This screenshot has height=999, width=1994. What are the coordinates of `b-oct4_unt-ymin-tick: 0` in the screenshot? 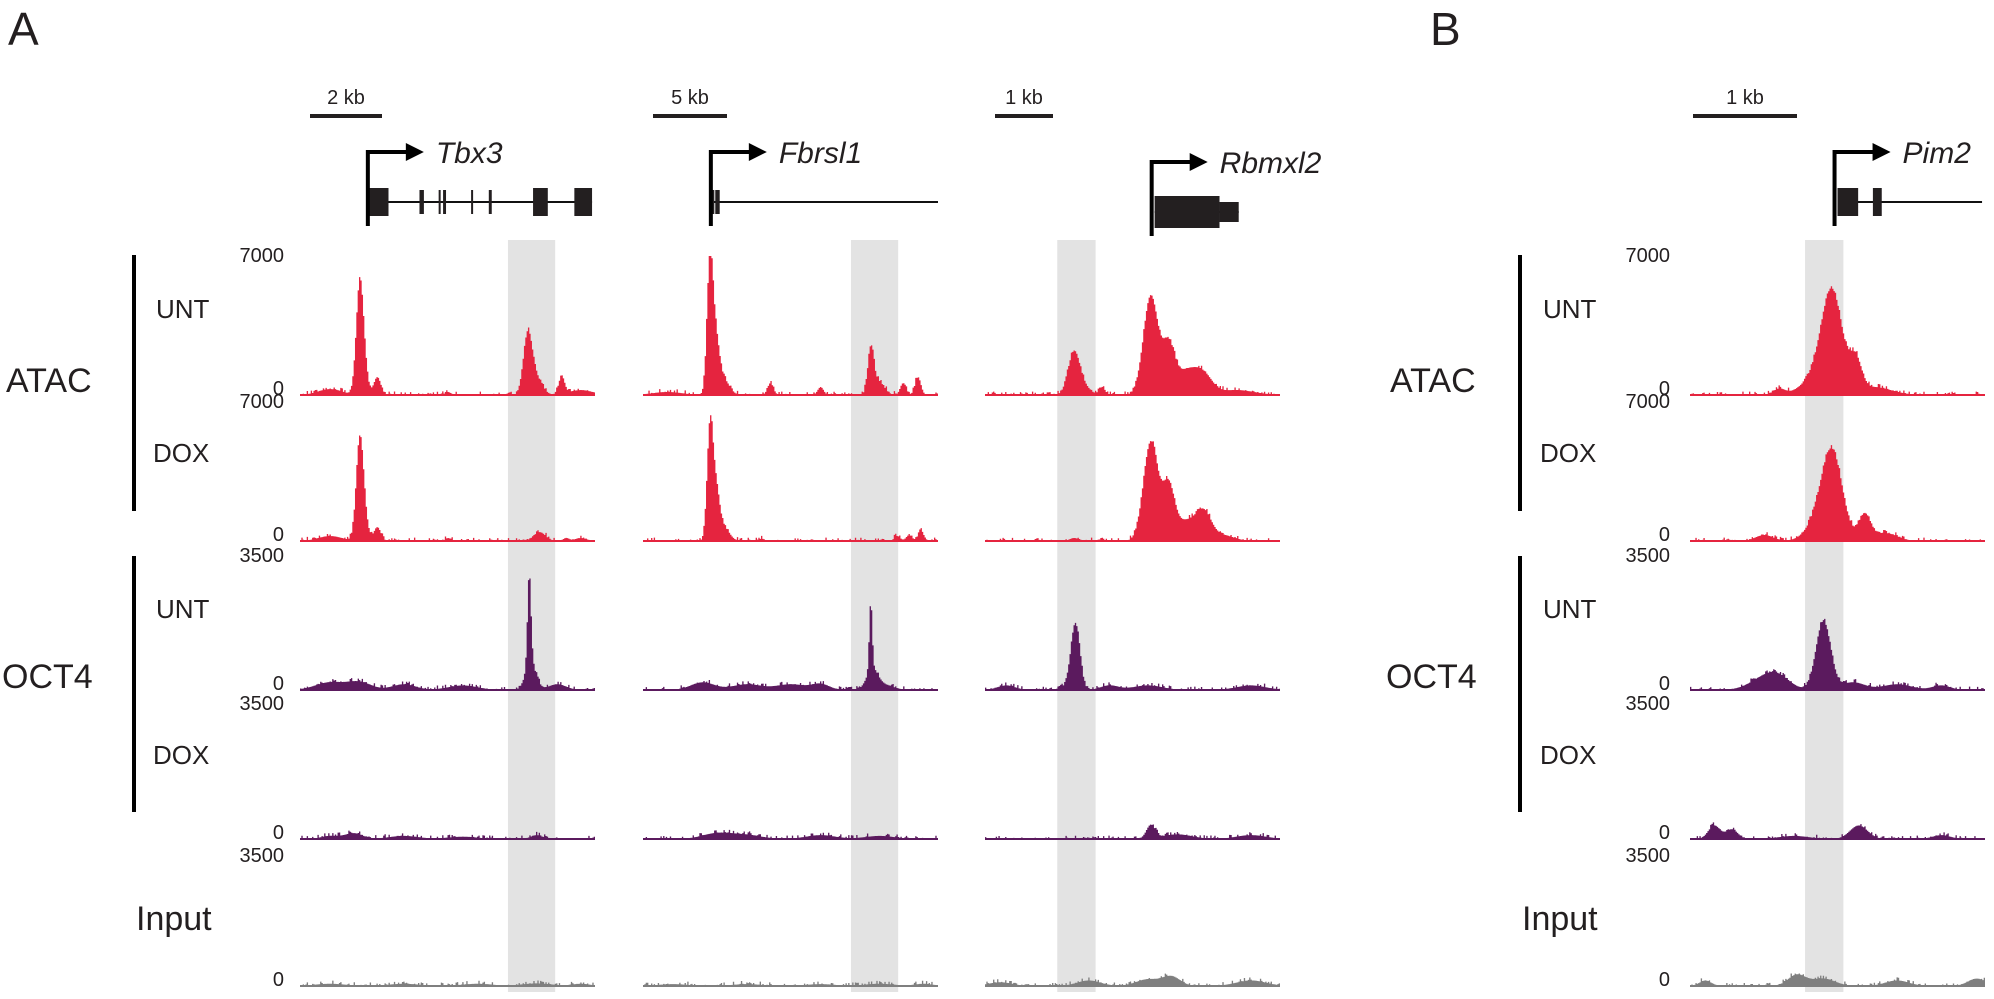 It's located at (1664, 684).